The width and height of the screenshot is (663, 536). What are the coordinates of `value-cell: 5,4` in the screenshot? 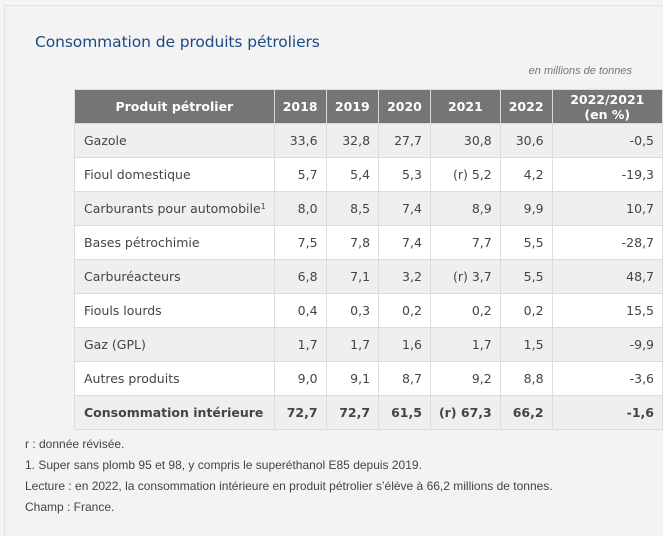 It's located at (352, 174).